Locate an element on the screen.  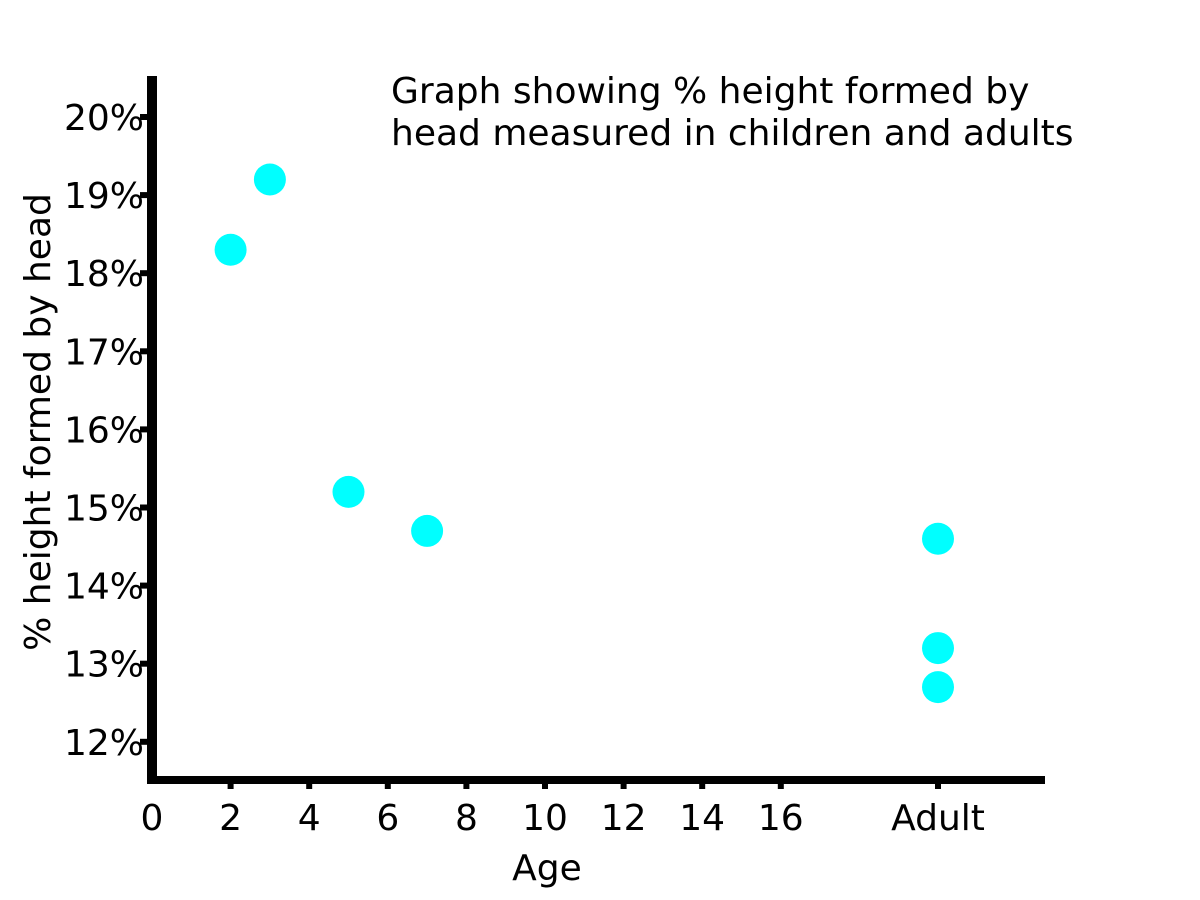
y-tick-label: 20% is located at coordinates (104, 118).